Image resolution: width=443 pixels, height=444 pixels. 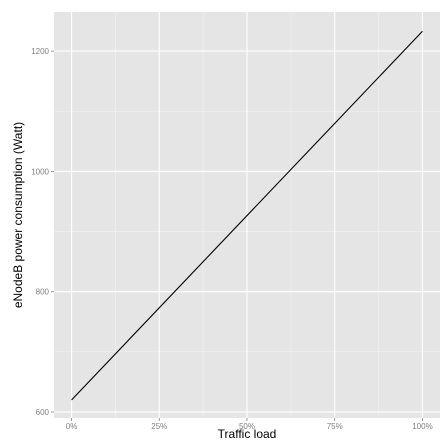 I want to click on y-axis-ticks: 600 800 1000 1200, so click(x=42, y=232).